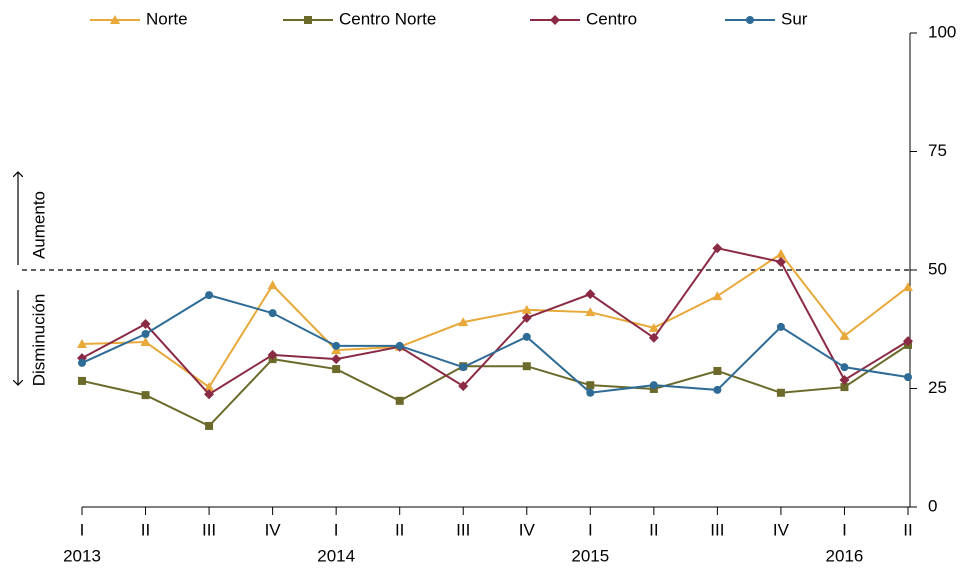  Describe the element at coordinates (937, 387) in the screenshot. I see `y-tick-label: 25` at that location.